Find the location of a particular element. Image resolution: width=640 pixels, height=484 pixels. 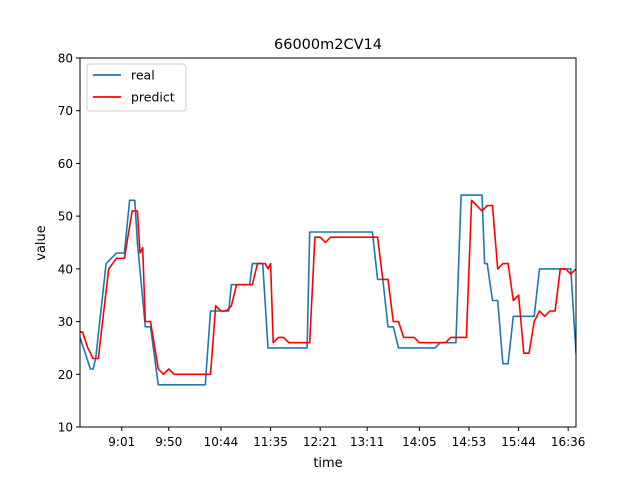

y-tick-label: 50 is located at coordinates (65, 217).